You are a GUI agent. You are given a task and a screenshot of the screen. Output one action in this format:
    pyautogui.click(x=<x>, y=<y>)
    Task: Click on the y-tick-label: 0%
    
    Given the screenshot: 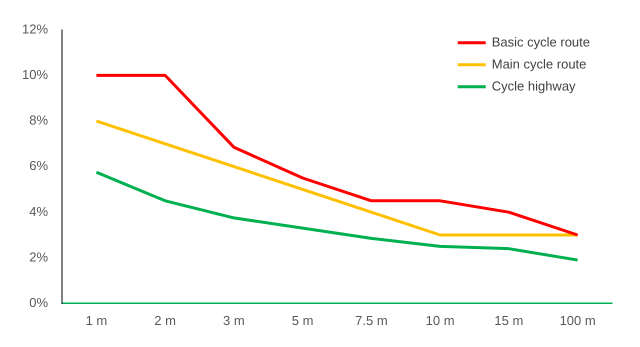 What is the action you would take?
    pyautogui.click(x=38, y=302)
    